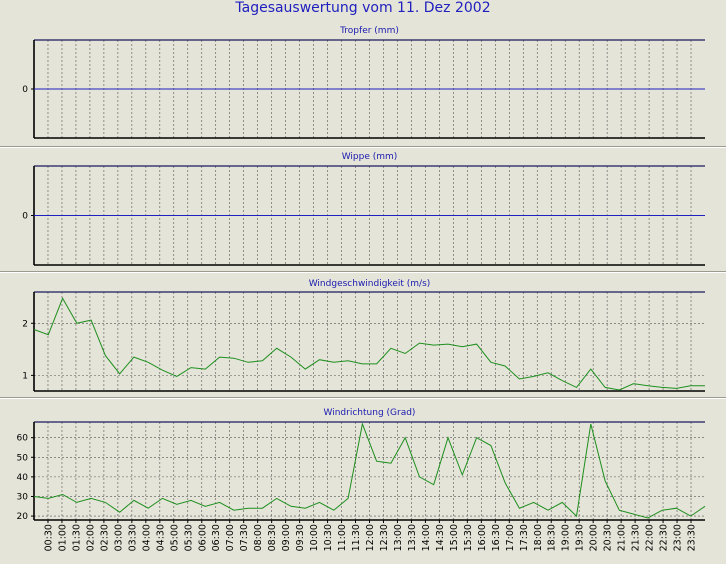 The height and width of the screenshot is (564, 726). Describe the element at coordinates (160, 537) in the screenshot. I see `x-tick-label: 04:30` at that location.